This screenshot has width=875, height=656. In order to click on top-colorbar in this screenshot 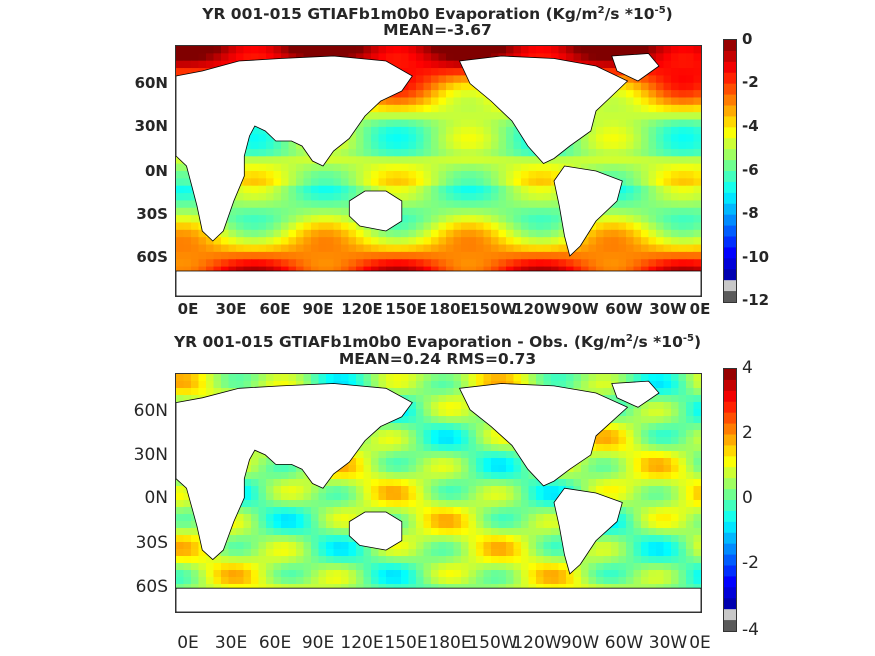, I will do `click(730, 171)`.